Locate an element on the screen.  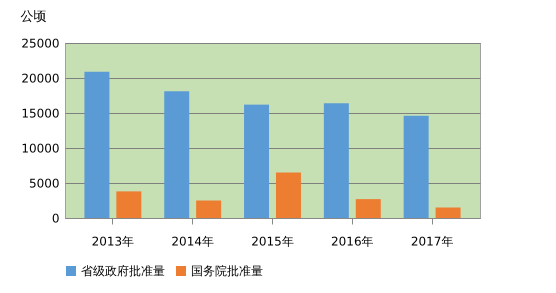
x-tick-label: 2014年 is located at coordinates (192, 241).